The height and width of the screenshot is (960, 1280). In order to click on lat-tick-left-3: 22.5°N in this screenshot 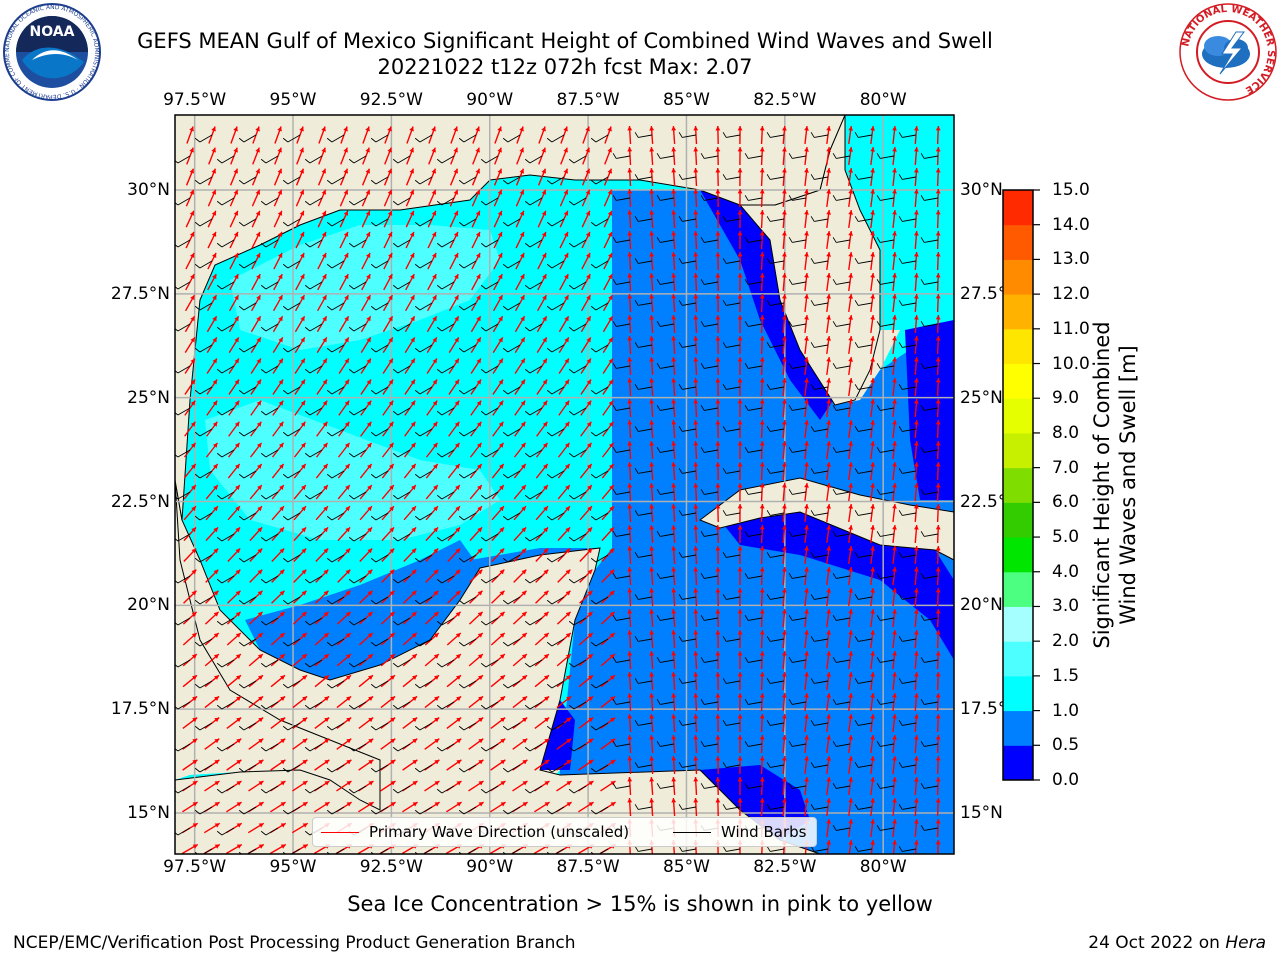, I will do `click(140, 501)`.